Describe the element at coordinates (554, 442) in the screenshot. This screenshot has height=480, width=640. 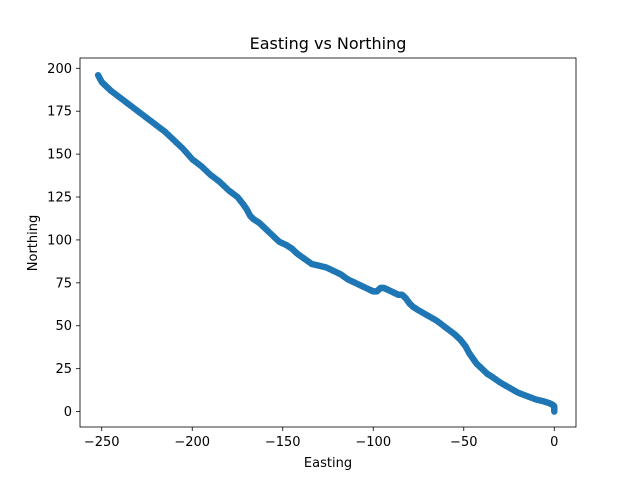
I see `x-tick-label: 0` at that location.